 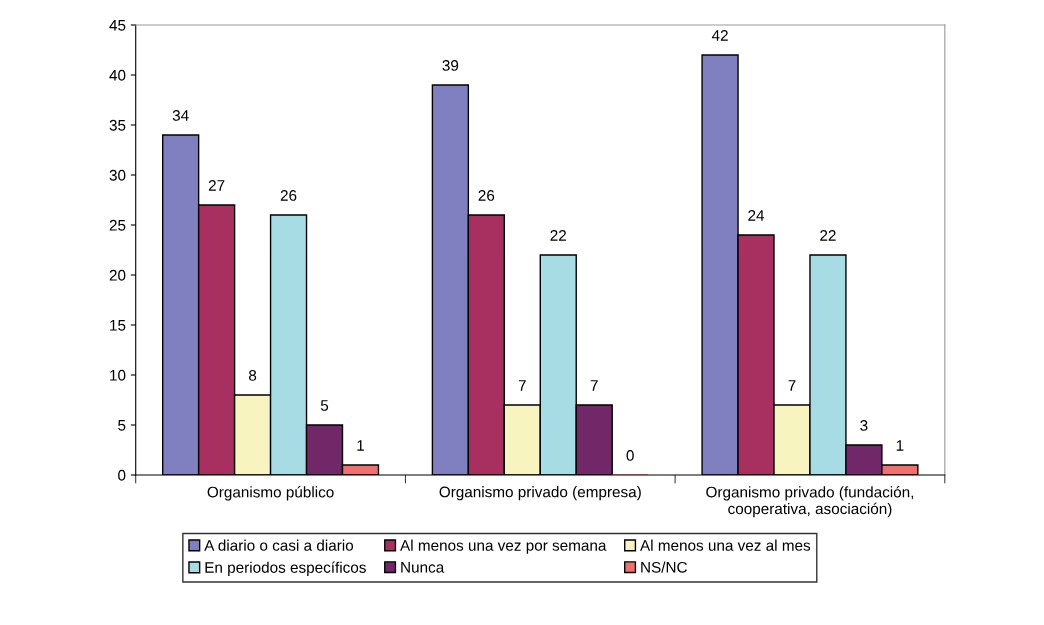 What do you see at coordinates (253, 375) in the screenshot?
I see `data-label: 8` at bounding box center [253, 375].